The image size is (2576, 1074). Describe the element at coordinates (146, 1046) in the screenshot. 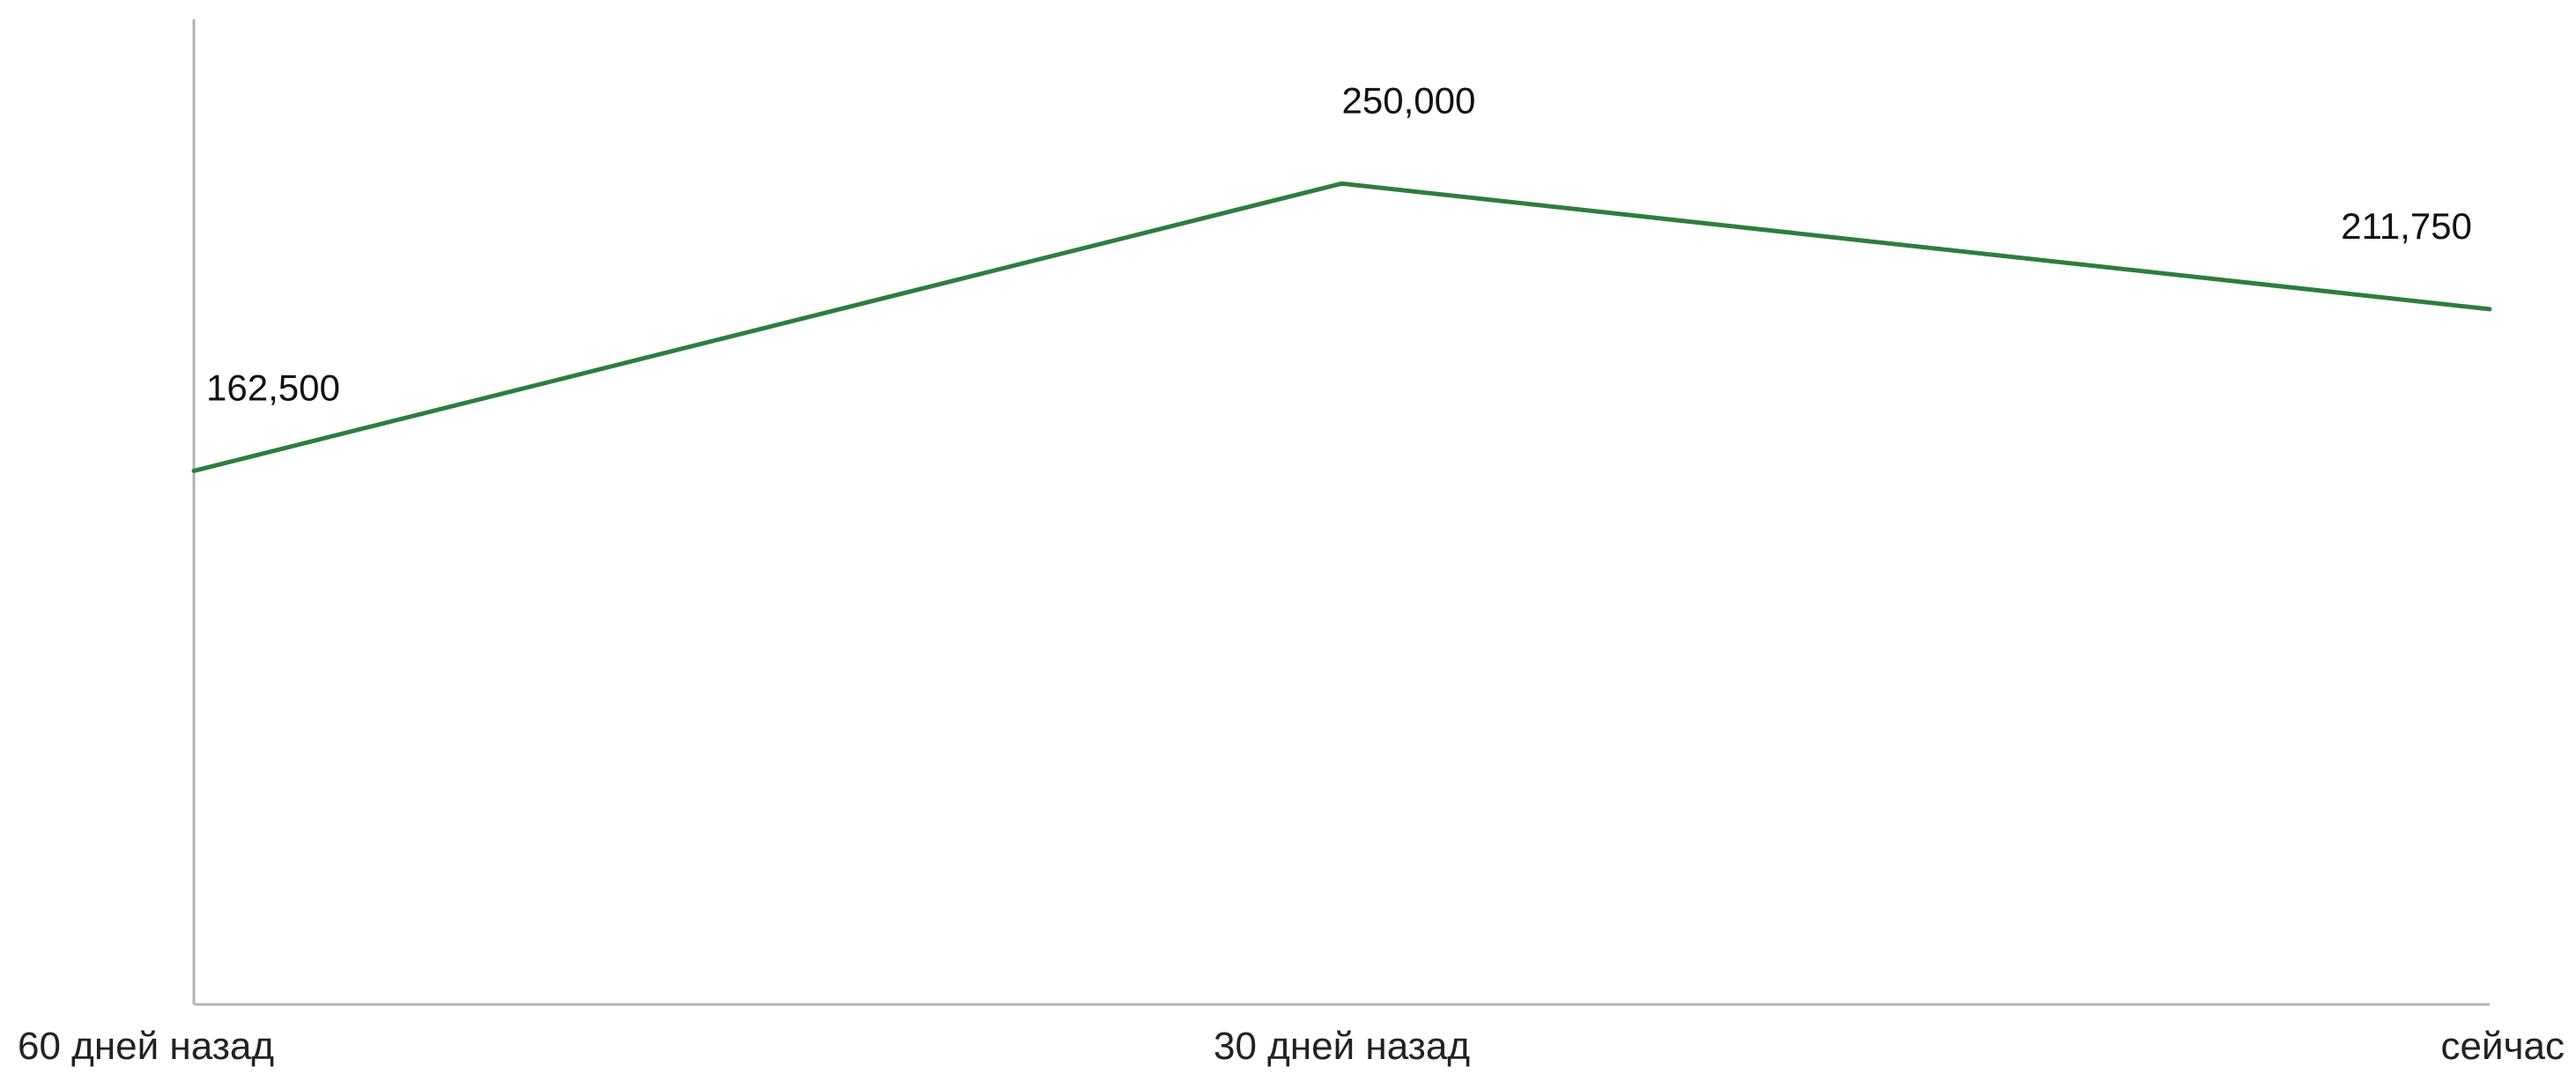

I see `x-tick-label: 60 дней назад` at that location.